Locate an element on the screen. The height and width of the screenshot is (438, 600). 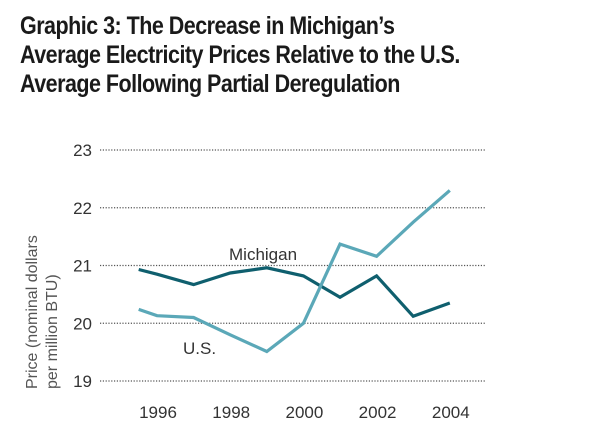
y-tick-label: 22 is located at coordinates (82, 208).